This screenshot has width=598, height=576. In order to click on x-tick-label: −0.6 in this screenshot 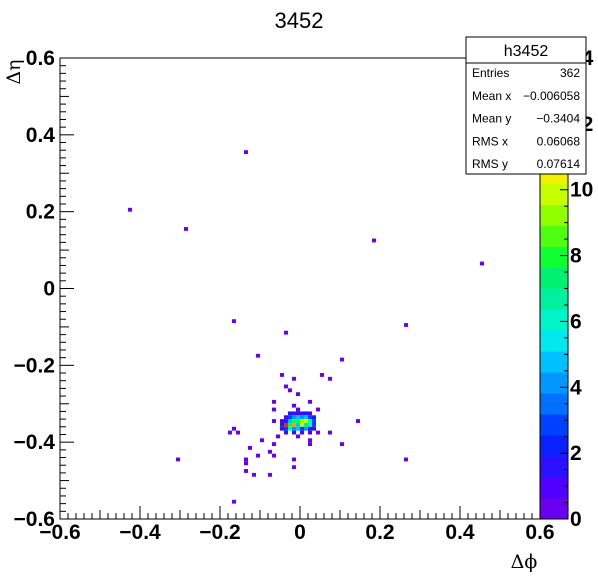, I will do `click(59, 532)`.